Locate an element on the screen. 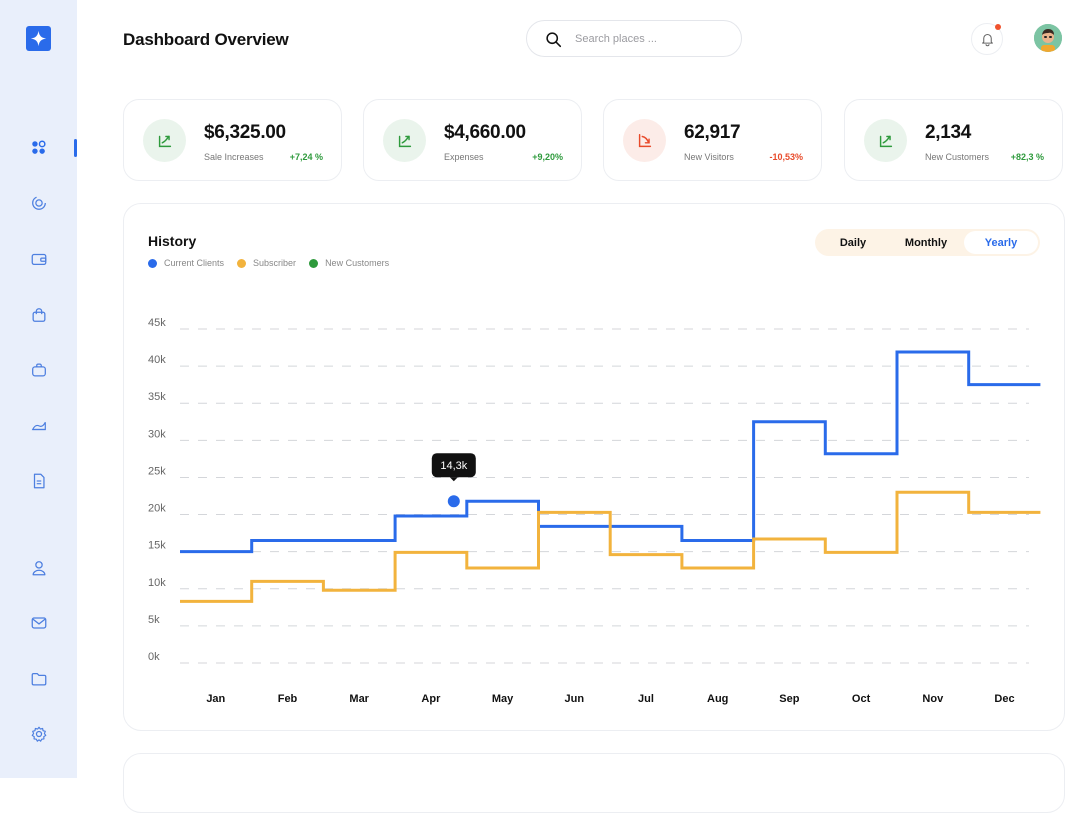 This screenshot has height=813, width=1090. stat-card: $6,325.00 Sale Increases +7,24 % is located at coordinates (232, 140).